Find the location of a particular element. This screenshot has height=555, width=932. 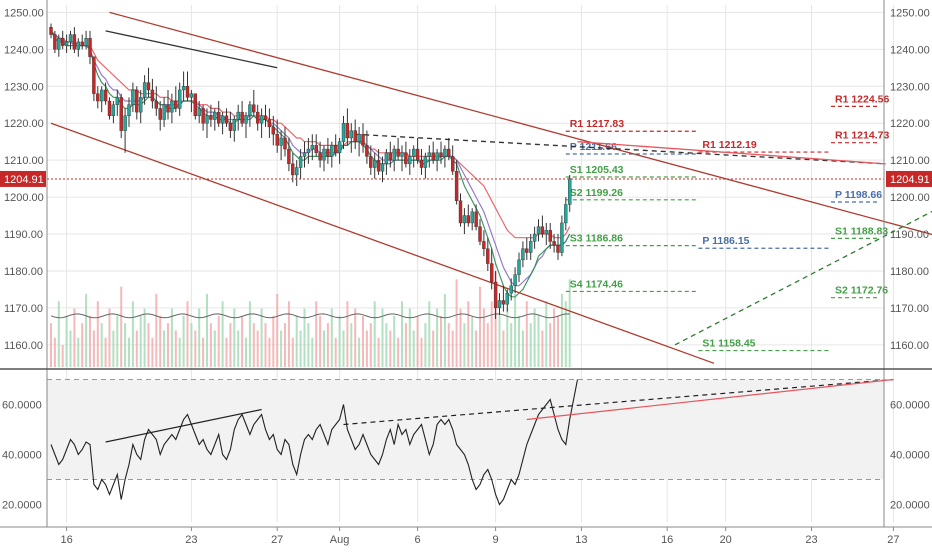

price-tick-left: 1170.00 is located at coordinates (23, 309).